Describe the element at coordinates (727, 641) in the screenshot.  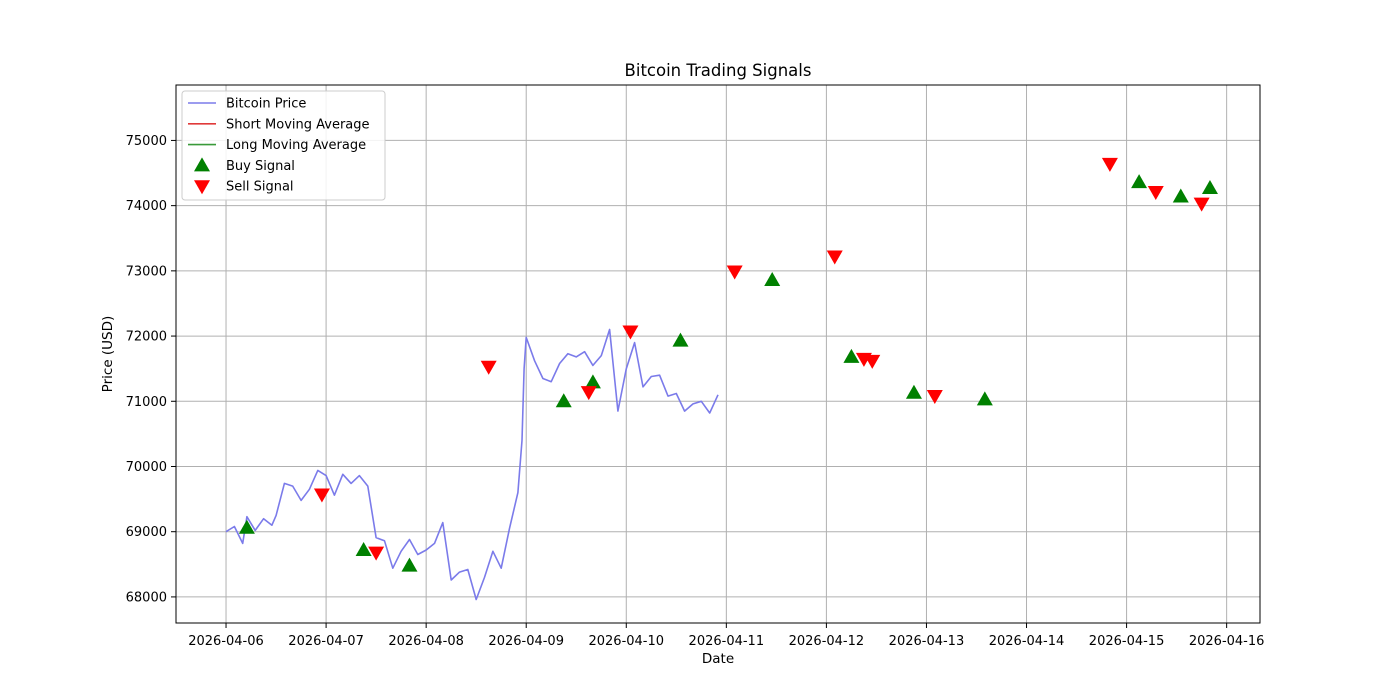
I see `x-tick-label: 2026-04-11` at that location.